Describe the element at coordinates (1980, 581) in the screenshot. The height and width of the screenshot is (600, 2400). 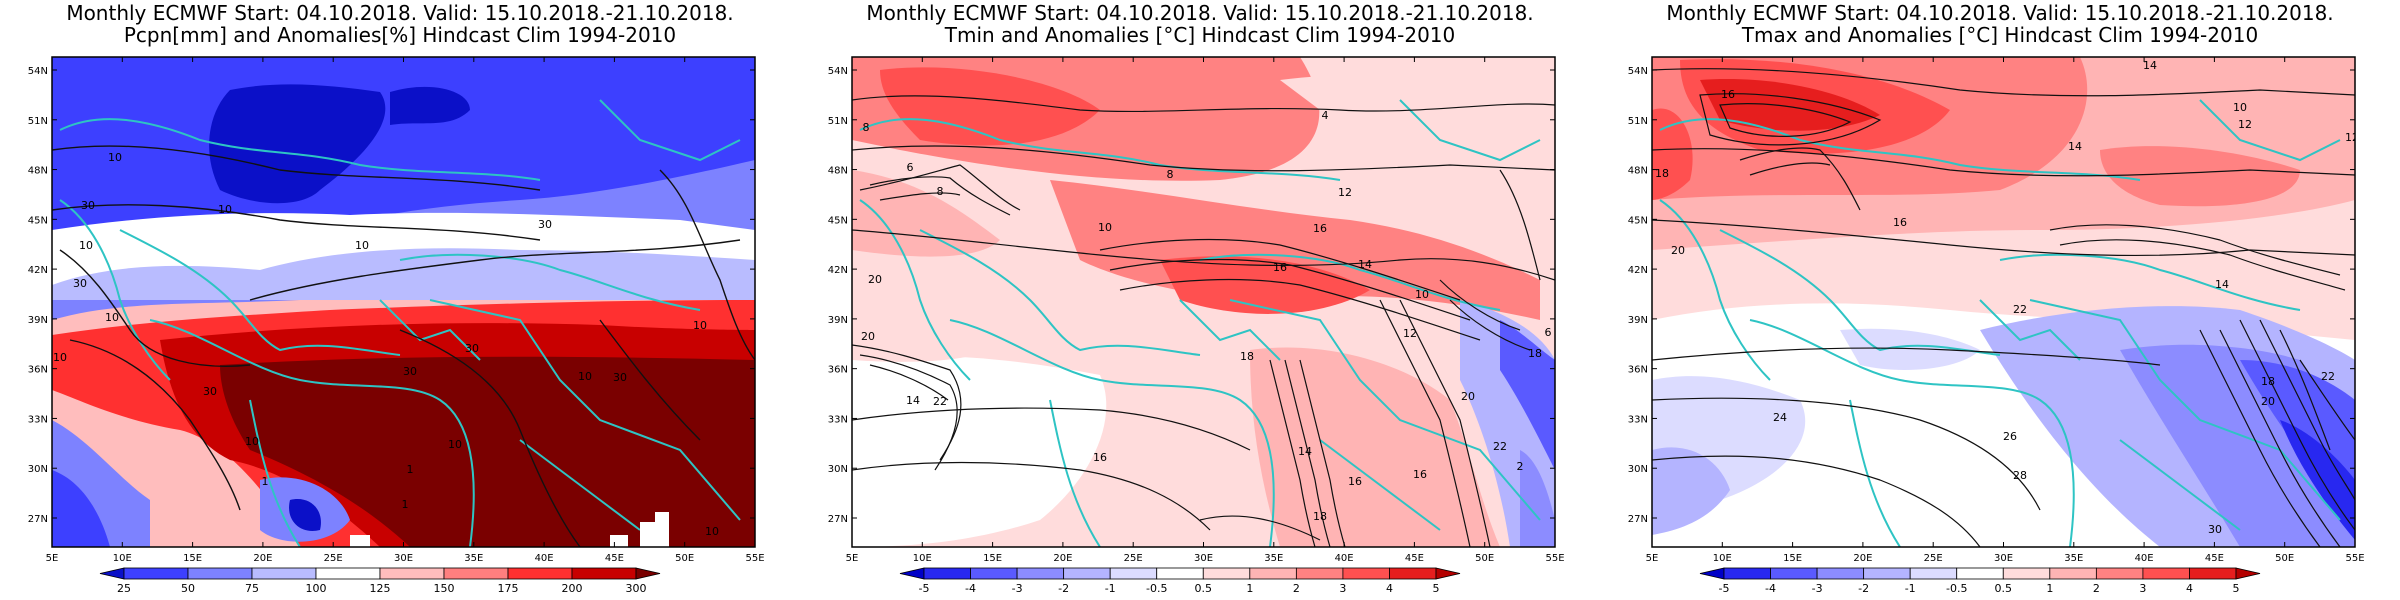
I see `tmax-colorbar: -5 -4 -3 -2 -1 -0.5 0.5 1 2 3 4 5` at that location.